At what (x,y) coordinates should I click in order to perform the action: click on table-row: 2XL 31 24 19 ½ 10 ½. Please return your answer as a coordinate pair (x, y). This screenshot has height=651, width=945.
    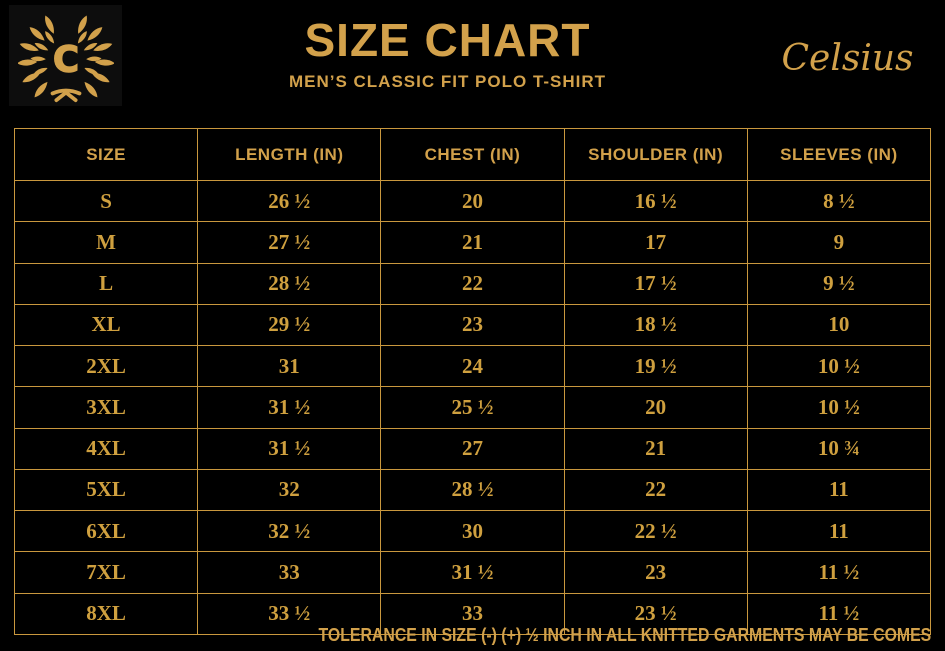
    Looking at the image, I should click on (472, 366).